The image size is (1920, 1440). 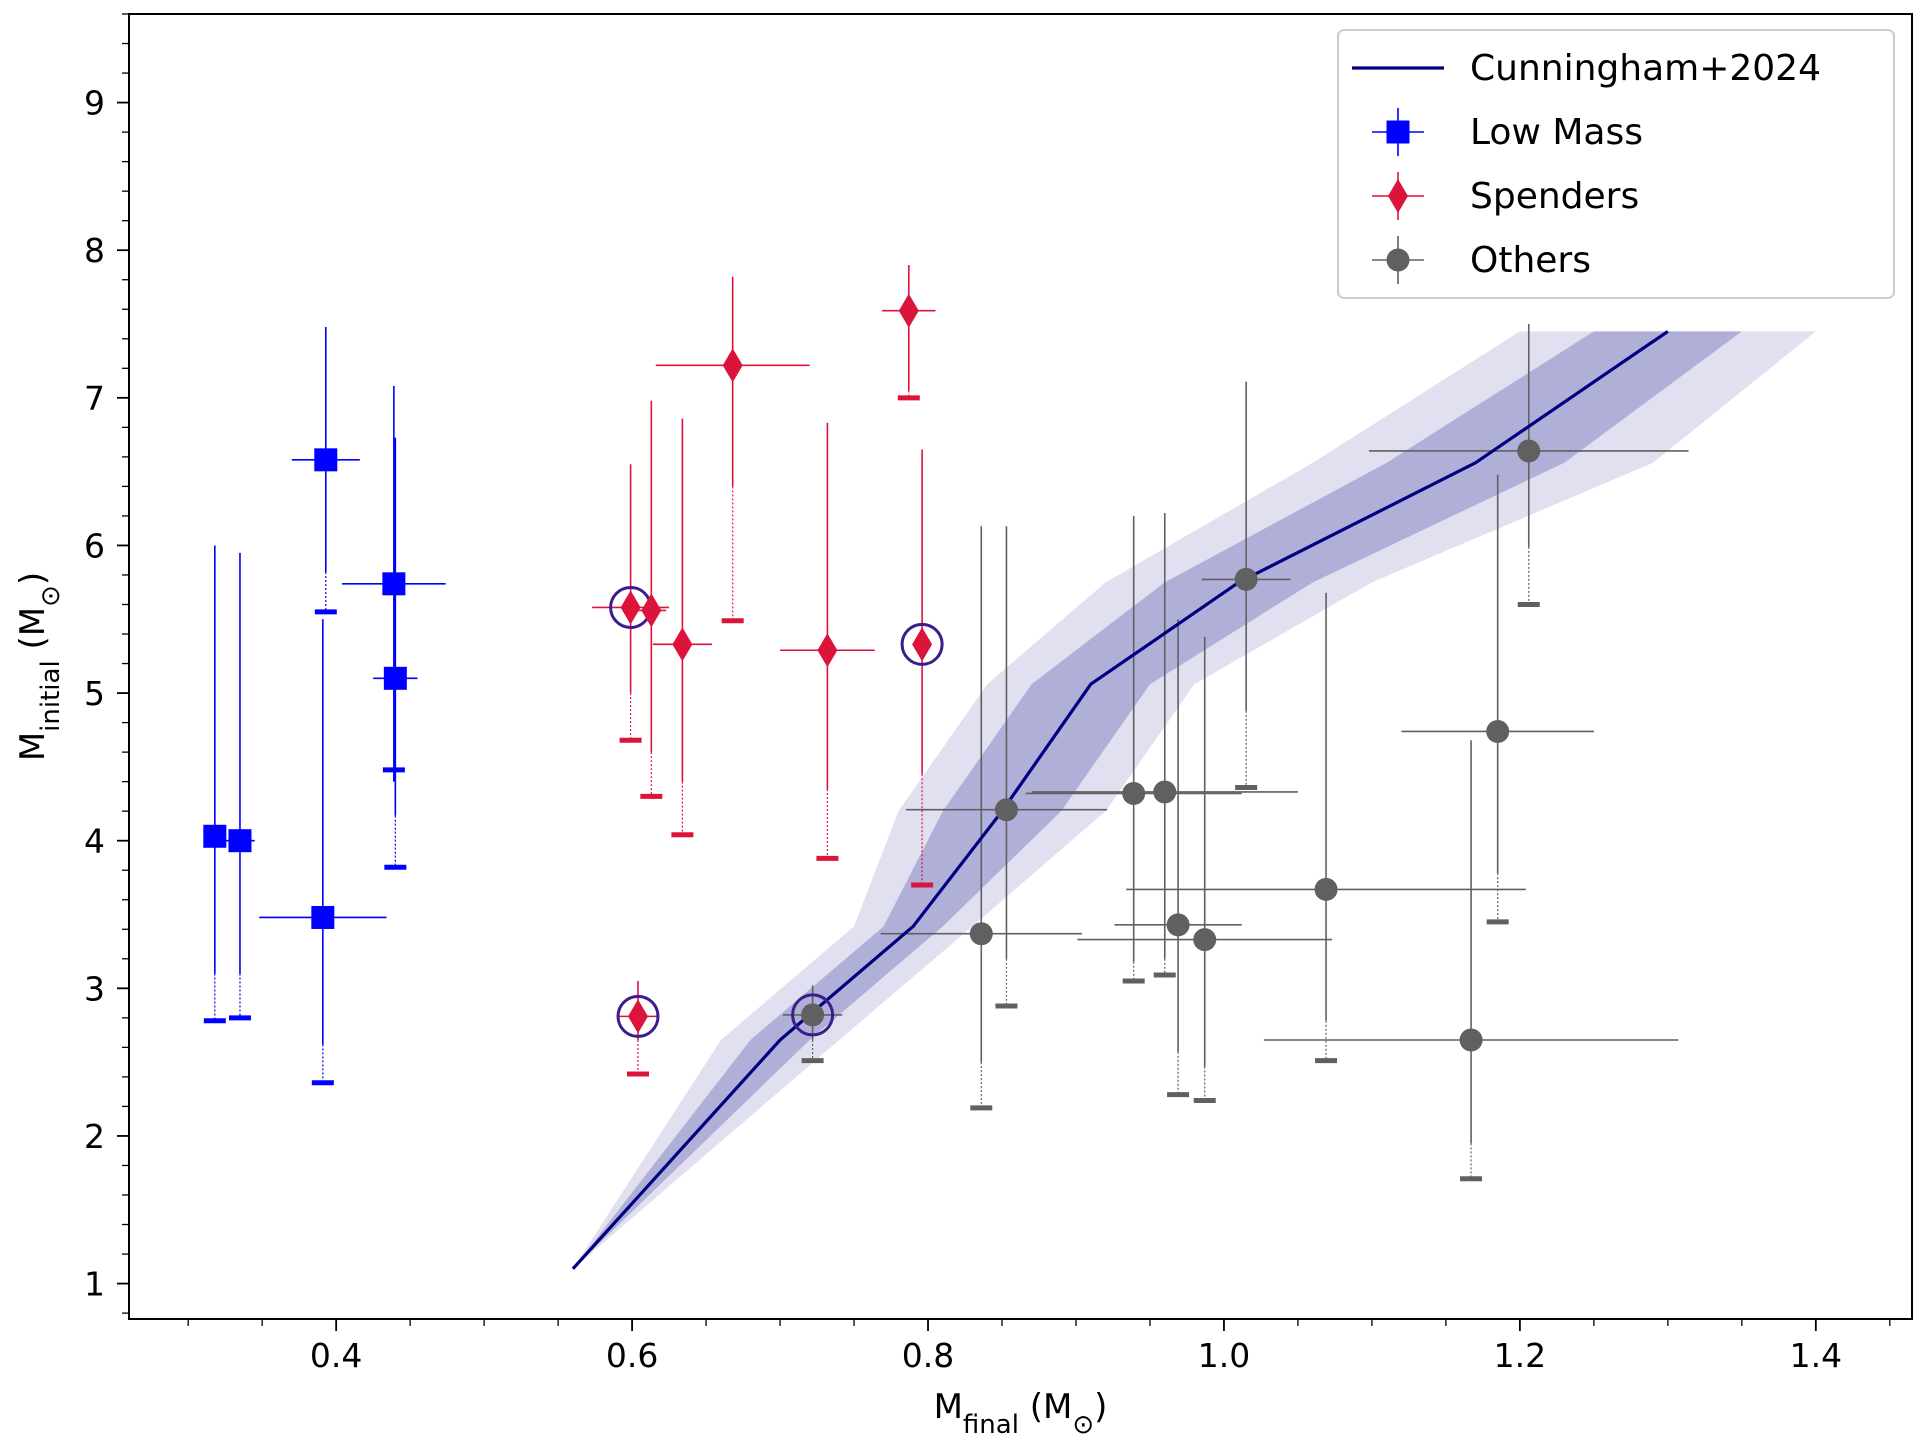 I want to click on x-tick-label: 1.4, so click(x=1816, y=1355).